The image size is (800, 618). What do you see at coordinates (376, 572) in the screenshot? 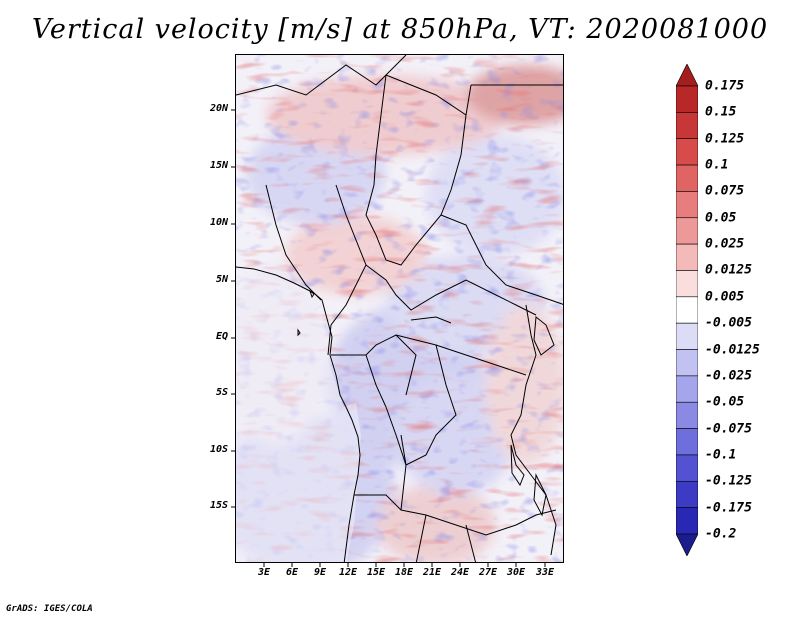
I see `lon-label-15e: 15E` at bounding box center [376, 572].